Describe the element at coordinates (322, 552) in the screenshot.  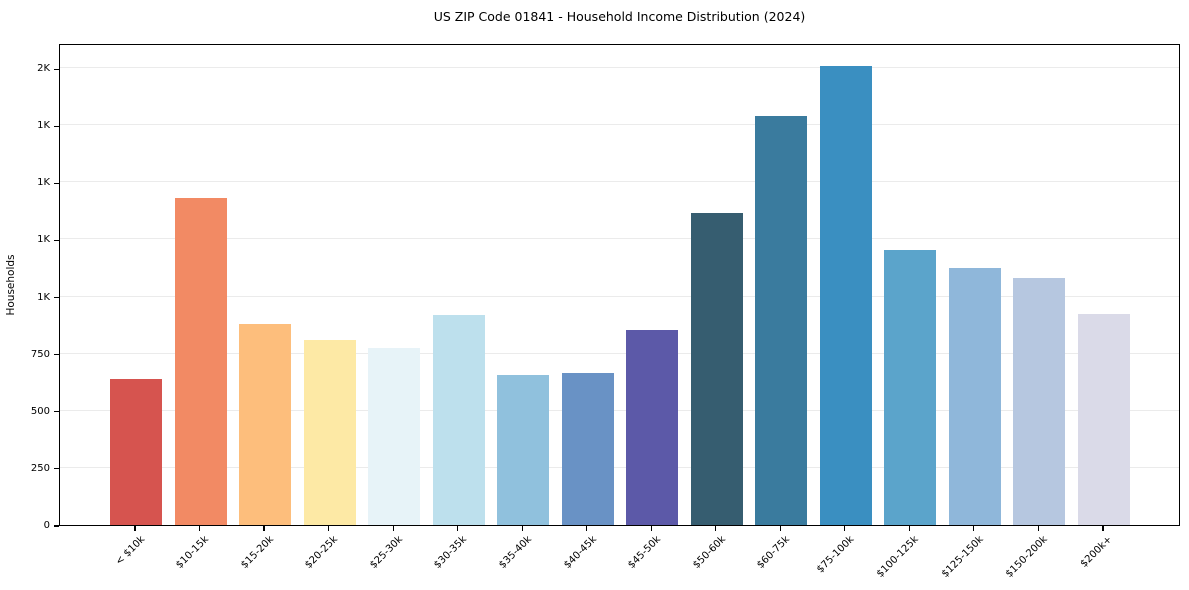
I see `x-tick-label: $20-25k` at that location.